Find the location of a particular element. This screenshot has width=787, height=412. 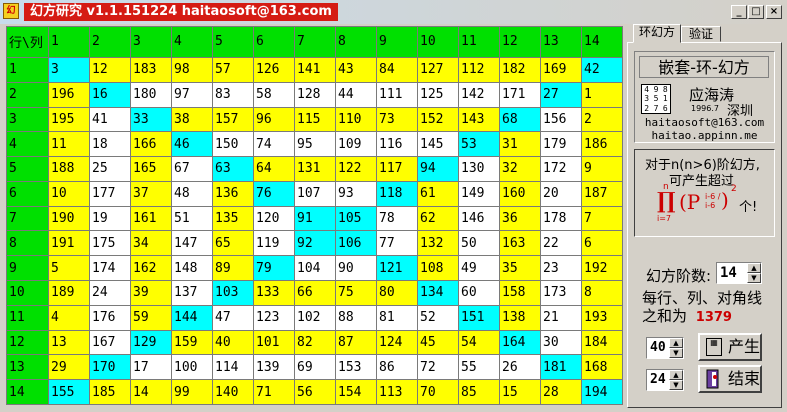

grid-cell: 189 is located at coordinates (69, 293).